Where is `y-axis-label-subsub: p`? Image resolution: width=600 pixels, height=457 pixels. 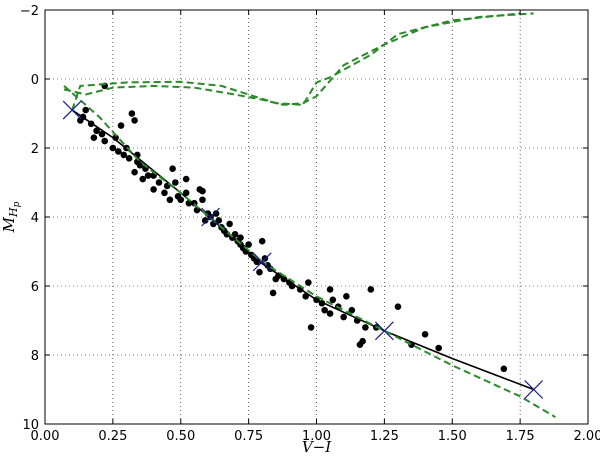
y-axis-label-subsub: p is located at coordinates (17, 204).